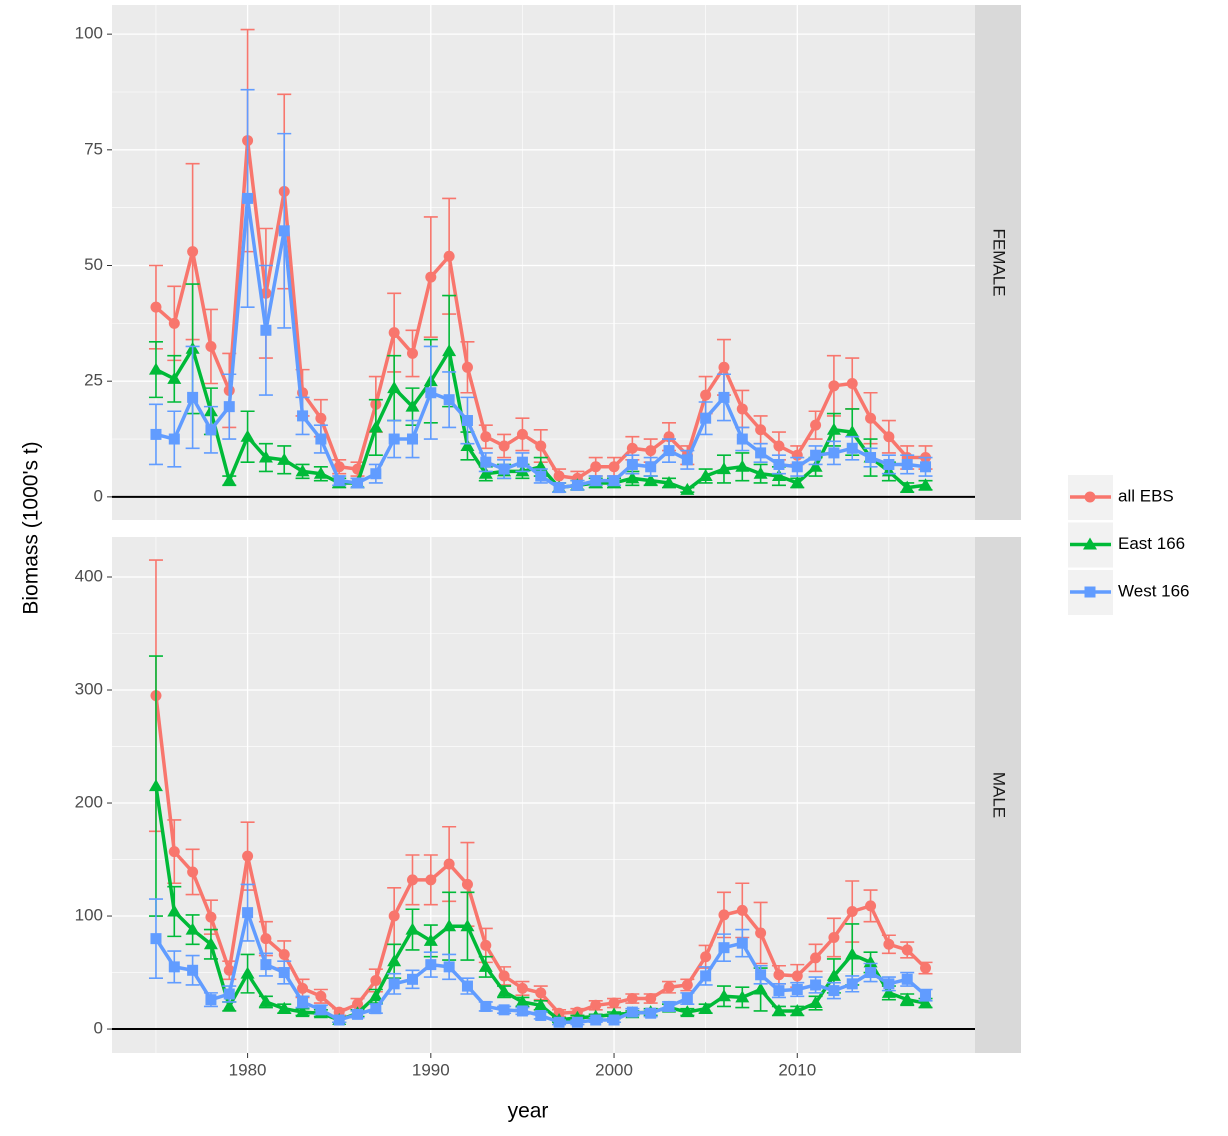 This screenshot has height=1136, width=1228. I want to click on x-tick-label: 2000, so click(614, 1069).